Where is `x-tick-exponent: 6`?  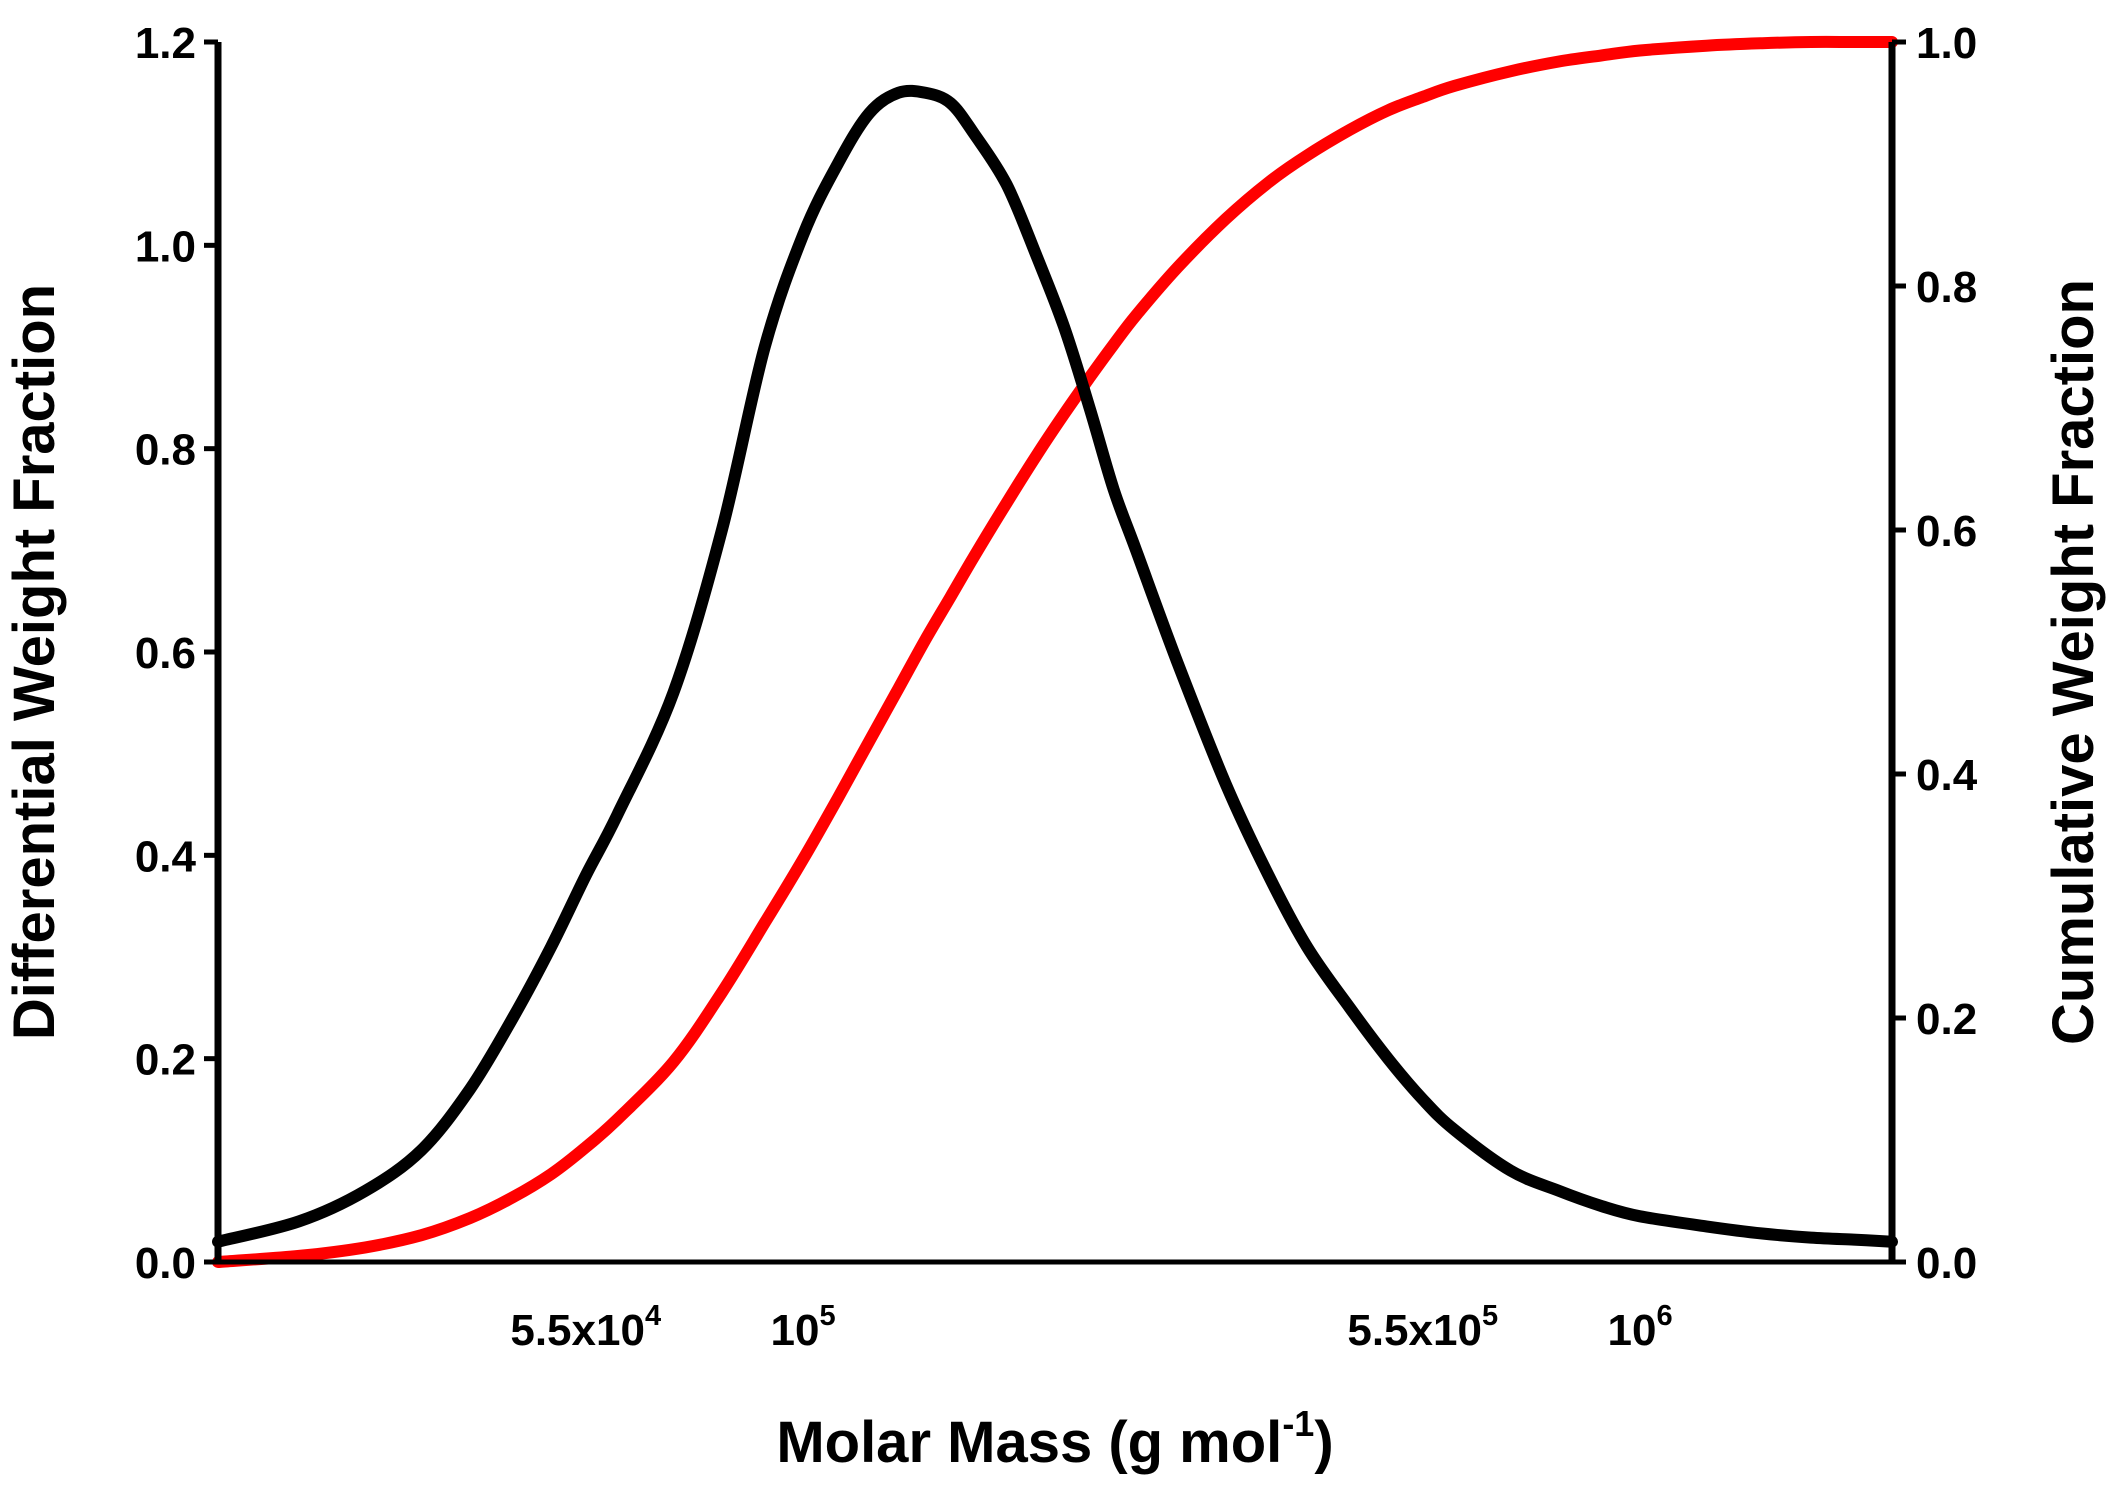 x-tick-exponent: 6 is located at coordinates (1664, 1316).